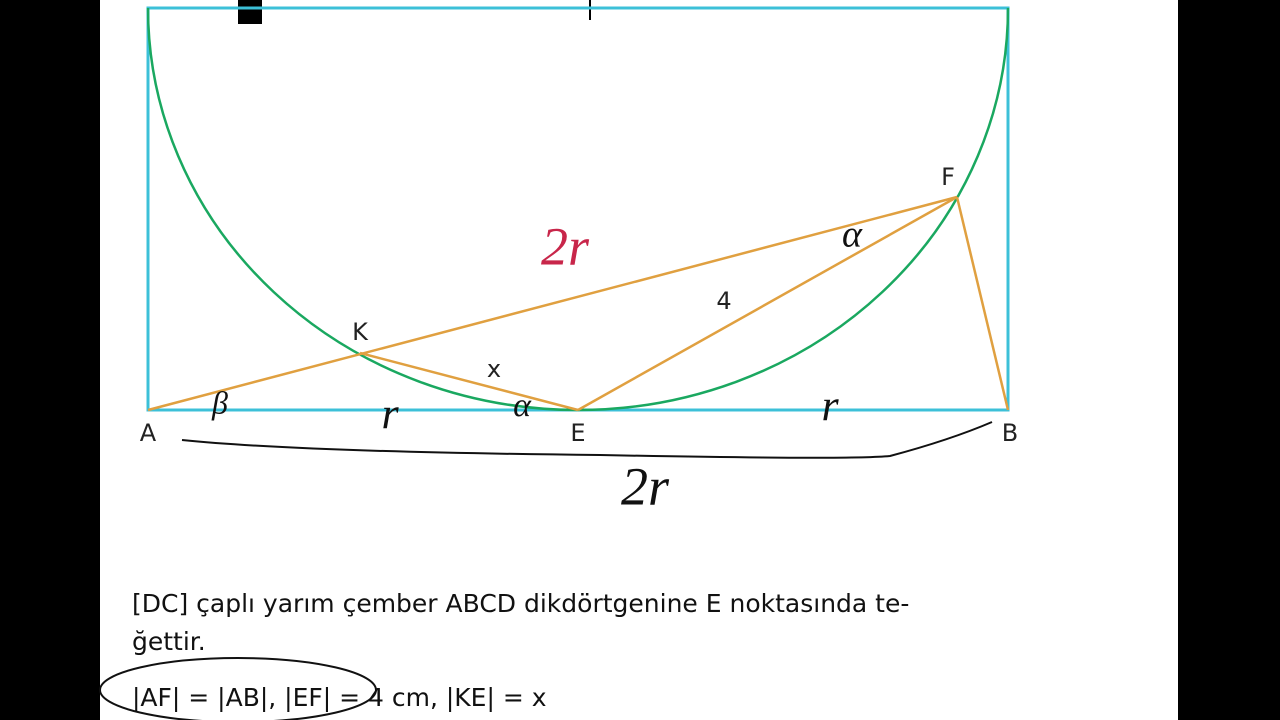  I want to click on segment-fb, so click(982, 303).